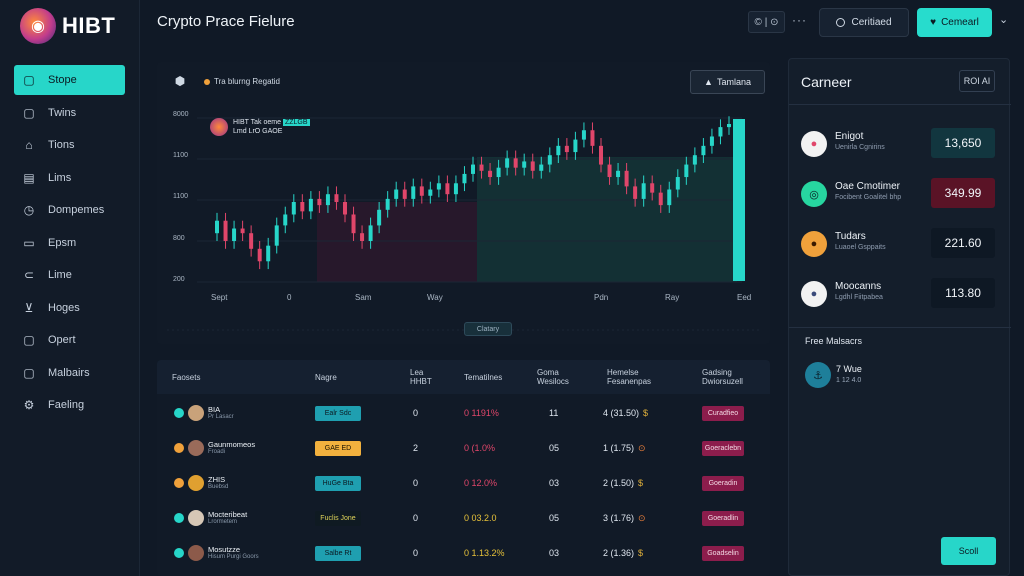 The width and height of the screenshot is (1024, 576). I want to click on count-value: 05, so click(554, 518).